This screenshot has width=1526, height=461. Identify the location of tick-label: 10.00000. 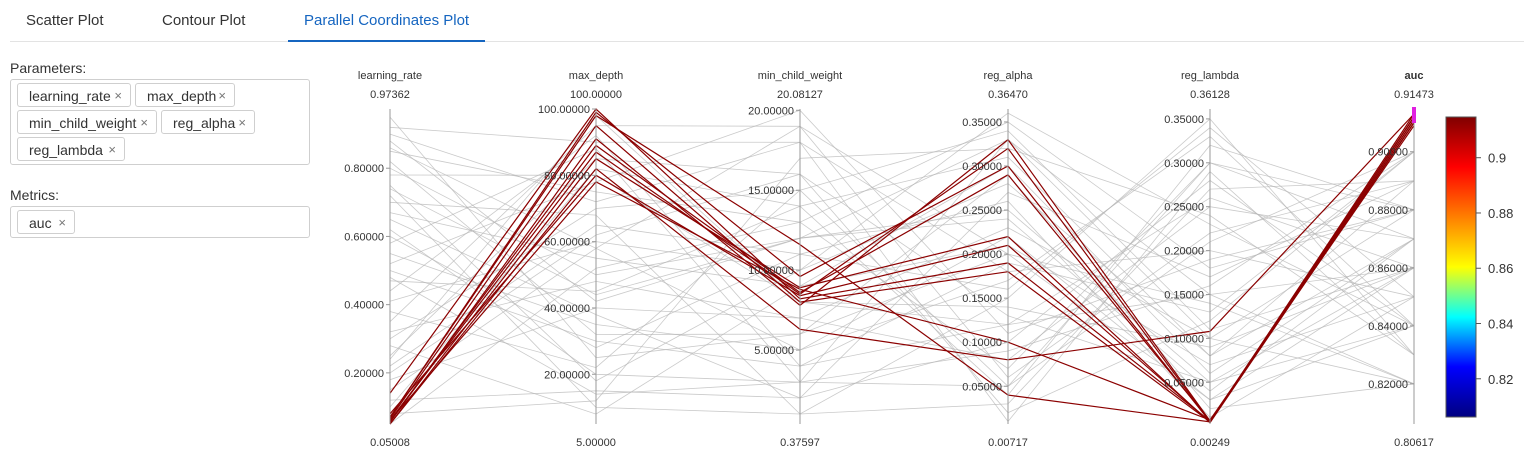
(771, 271).